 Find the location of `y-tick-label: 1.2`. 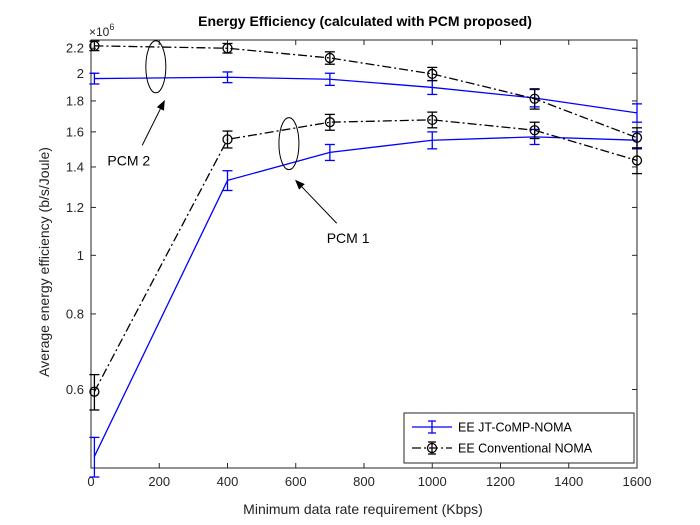

y-tick-label: 1.2 is located at coordinates (75, 207).